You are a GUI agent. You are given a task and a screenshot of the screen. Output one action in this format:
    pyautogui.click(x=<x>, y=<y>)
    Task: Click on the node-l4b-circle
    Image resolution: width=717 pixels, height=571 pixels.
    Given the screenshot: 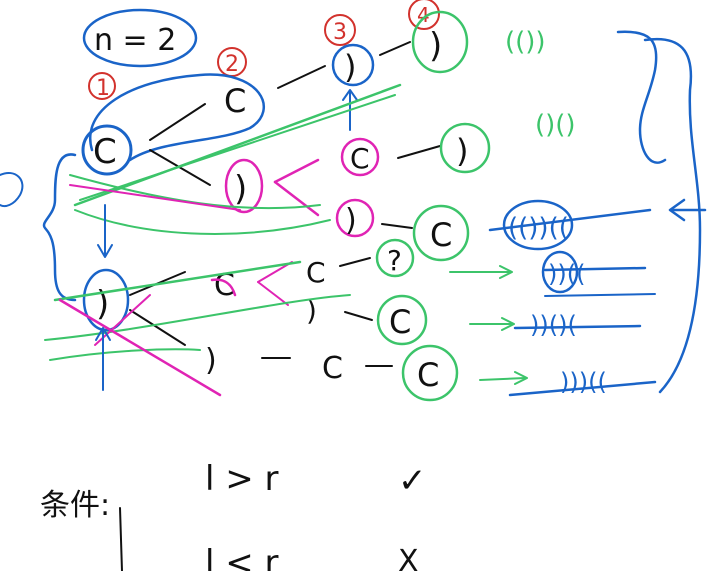 What is the action you would take?
    pyautogui.click(x=465, y=148)
    